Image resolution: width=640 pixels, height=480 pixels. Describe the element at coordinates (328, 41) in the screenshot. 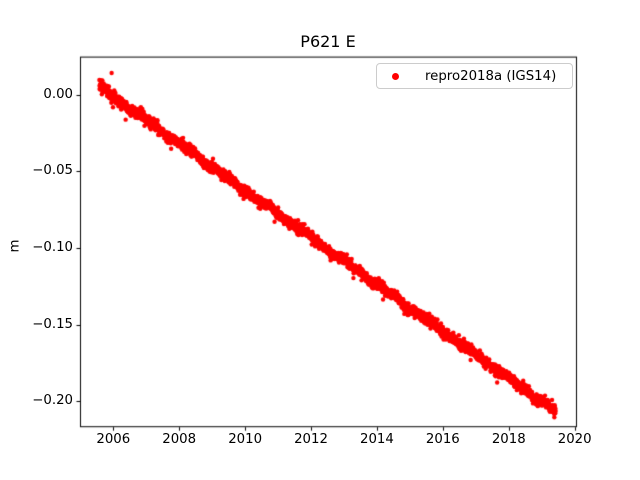

I see `chart-title: P621 E` at that location.